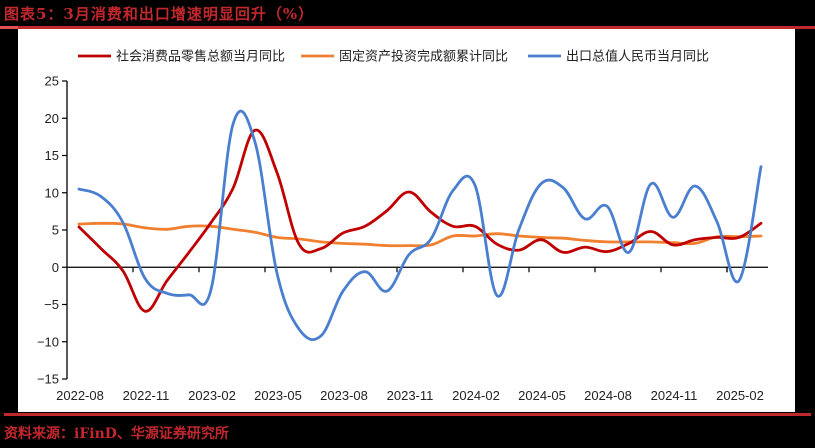 This screenshot has height=448, width=815. I want to click on title-divider-accent, so click(9, 27).